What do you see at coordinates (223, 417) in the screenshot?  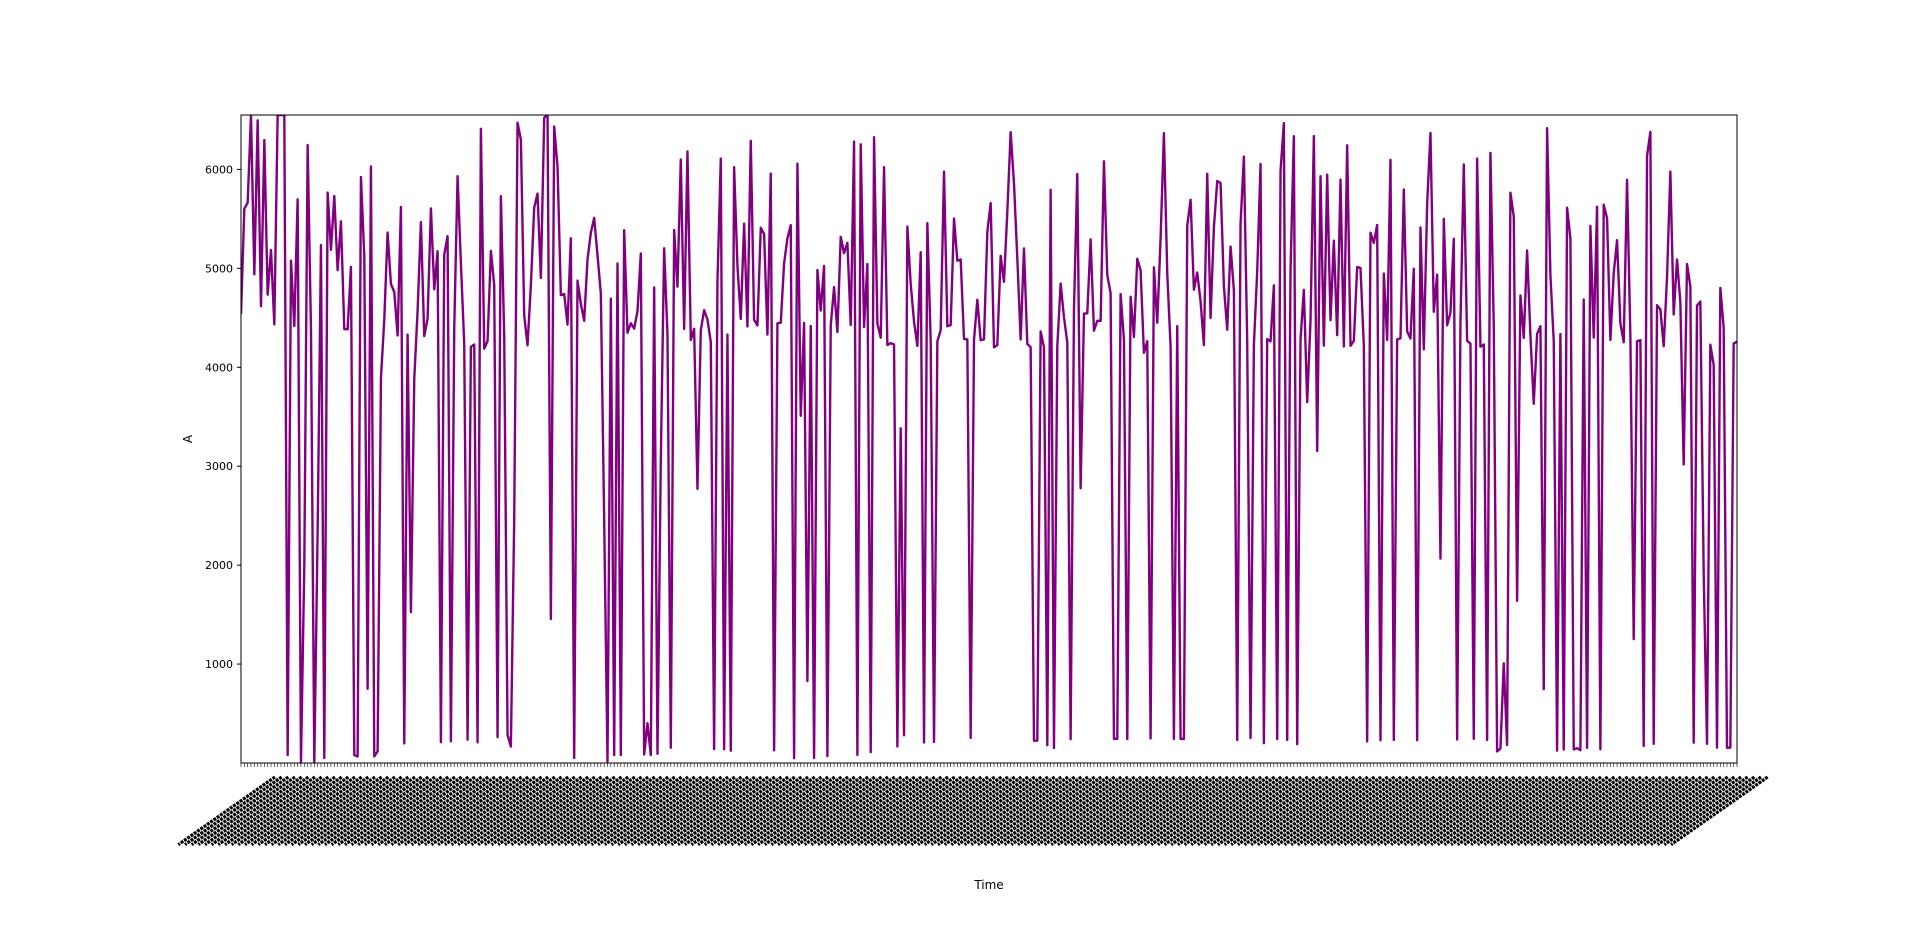 I see `y-ticks: 1000 2000 3000 4000 5000 6000` at bounding box center [223, 417].